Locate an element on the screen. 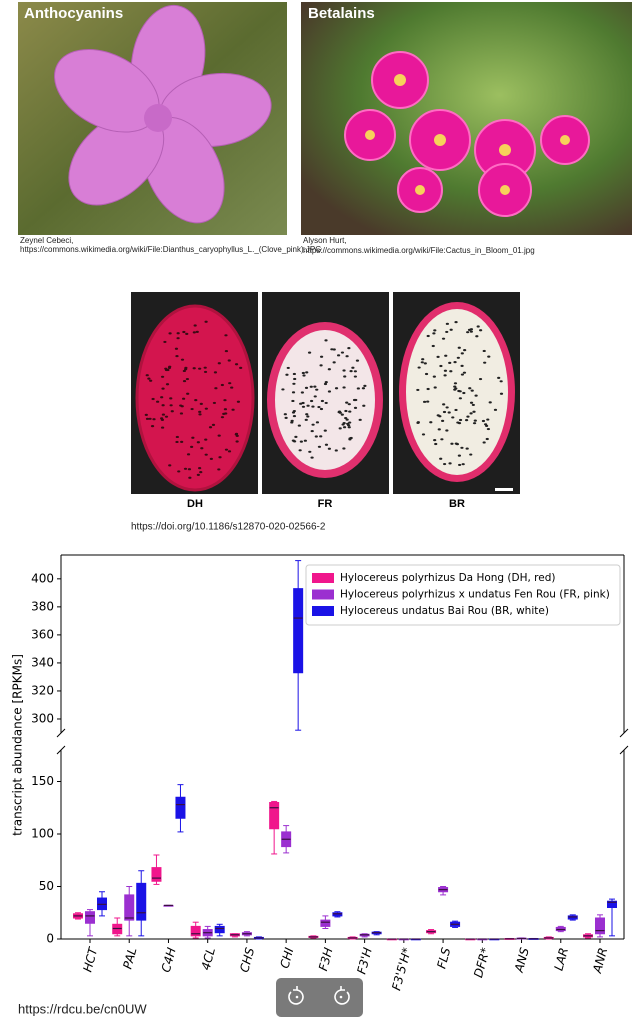 The height and width of the screenshot is (1027, 633). legend-swatch is located at coordinates (323, 611).